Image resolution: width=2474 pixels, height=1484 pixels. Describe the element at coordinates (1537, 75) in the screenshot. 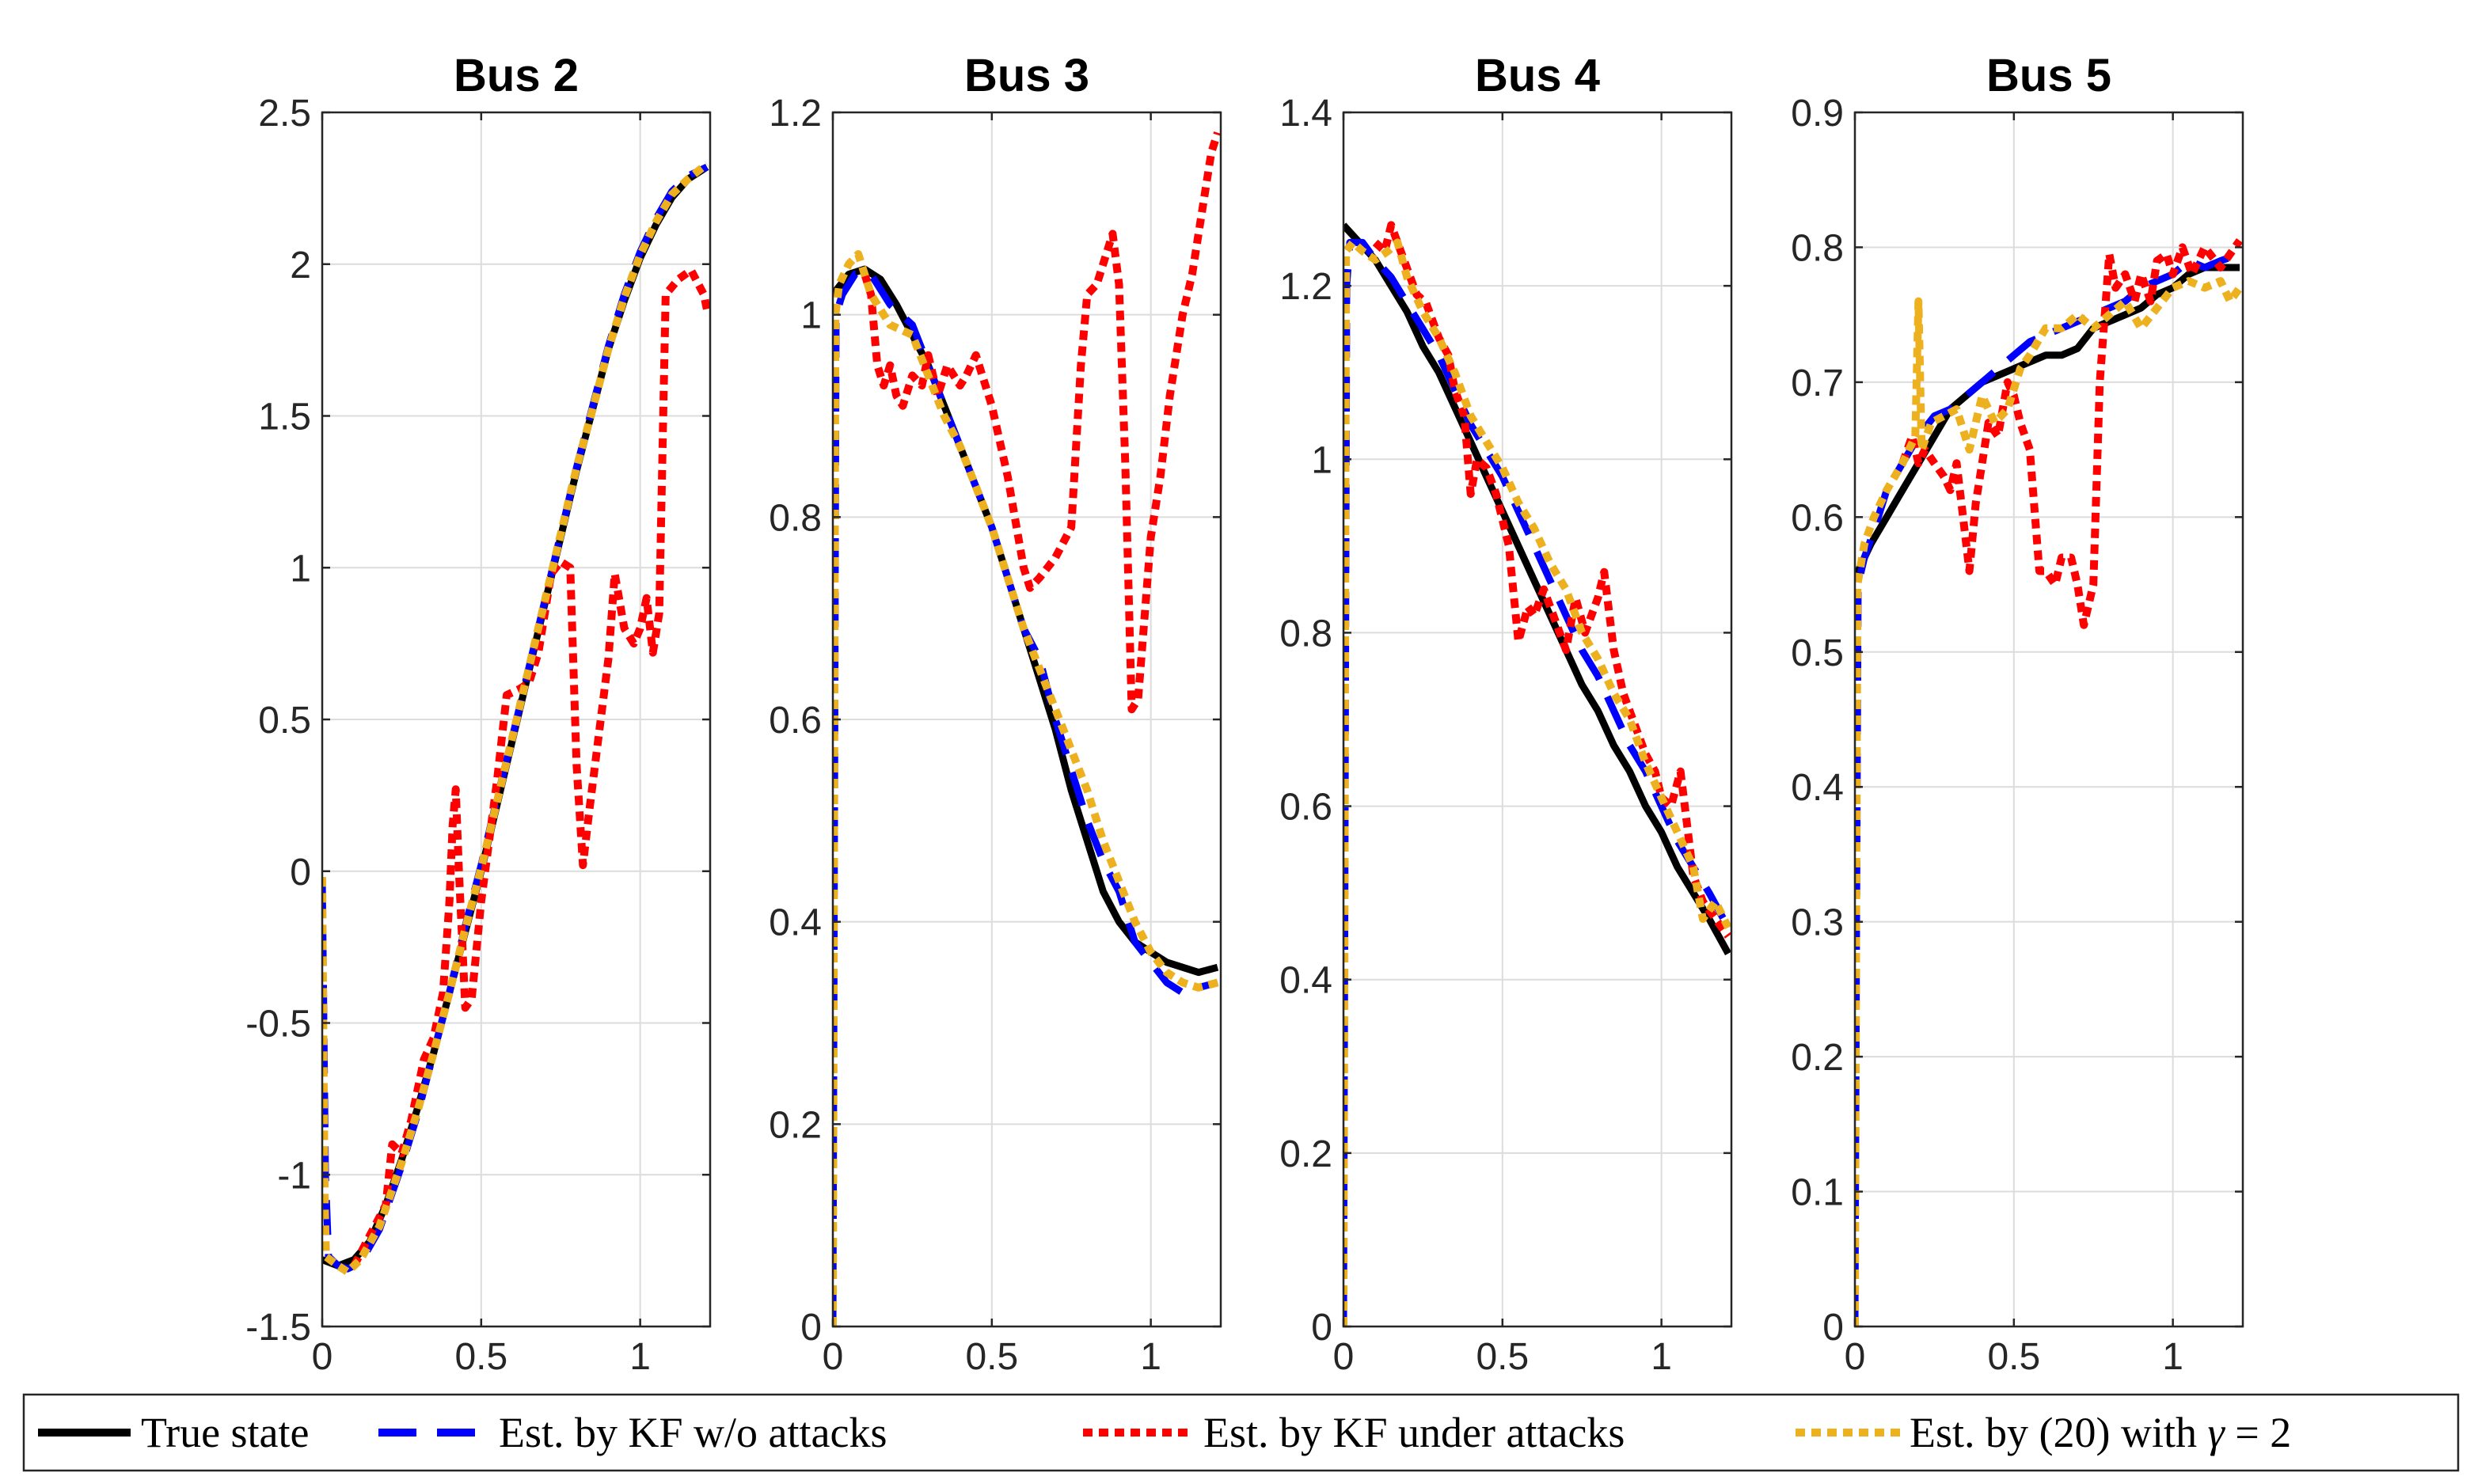

I see `subplot-title: Bus 4` at that location.